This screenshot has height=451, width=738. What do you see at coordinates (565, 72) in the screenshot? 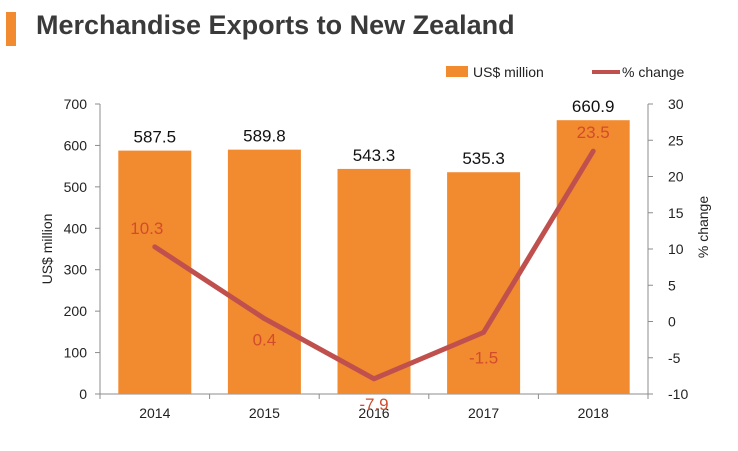
I see `legend: US$ million % change` at bounding box center [565, 72].